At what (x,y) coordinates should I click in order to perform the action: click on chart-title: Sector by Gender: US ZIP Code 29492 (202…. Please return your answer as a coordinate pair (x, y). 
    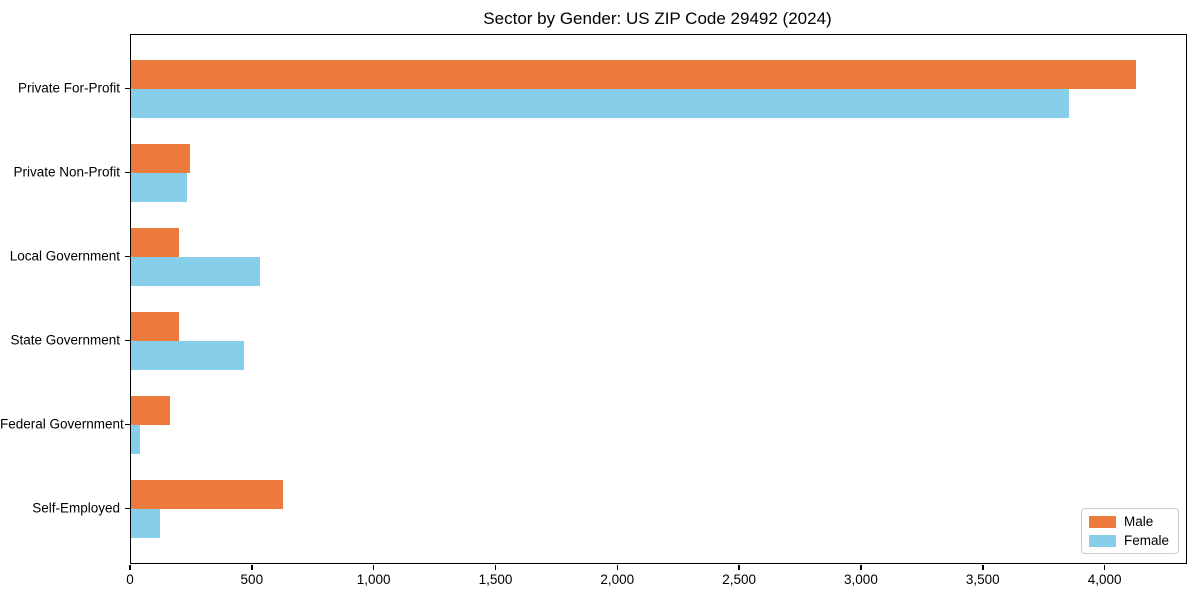
    Looking at the image, I should click on (657, 18).